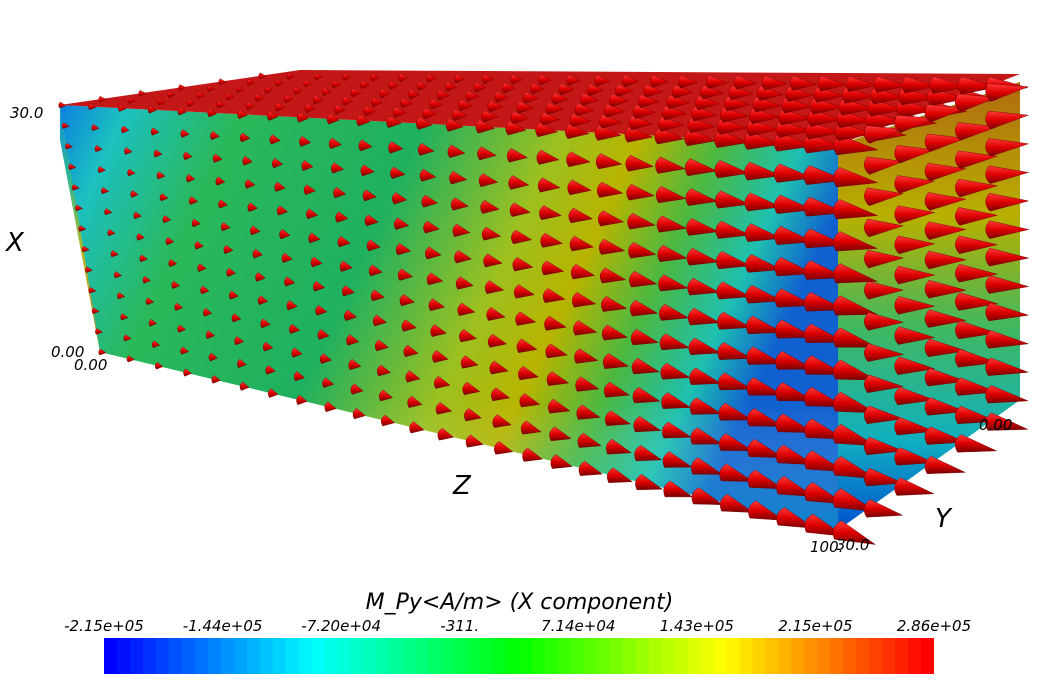  I want to click on colorbar, so click(519, 656).